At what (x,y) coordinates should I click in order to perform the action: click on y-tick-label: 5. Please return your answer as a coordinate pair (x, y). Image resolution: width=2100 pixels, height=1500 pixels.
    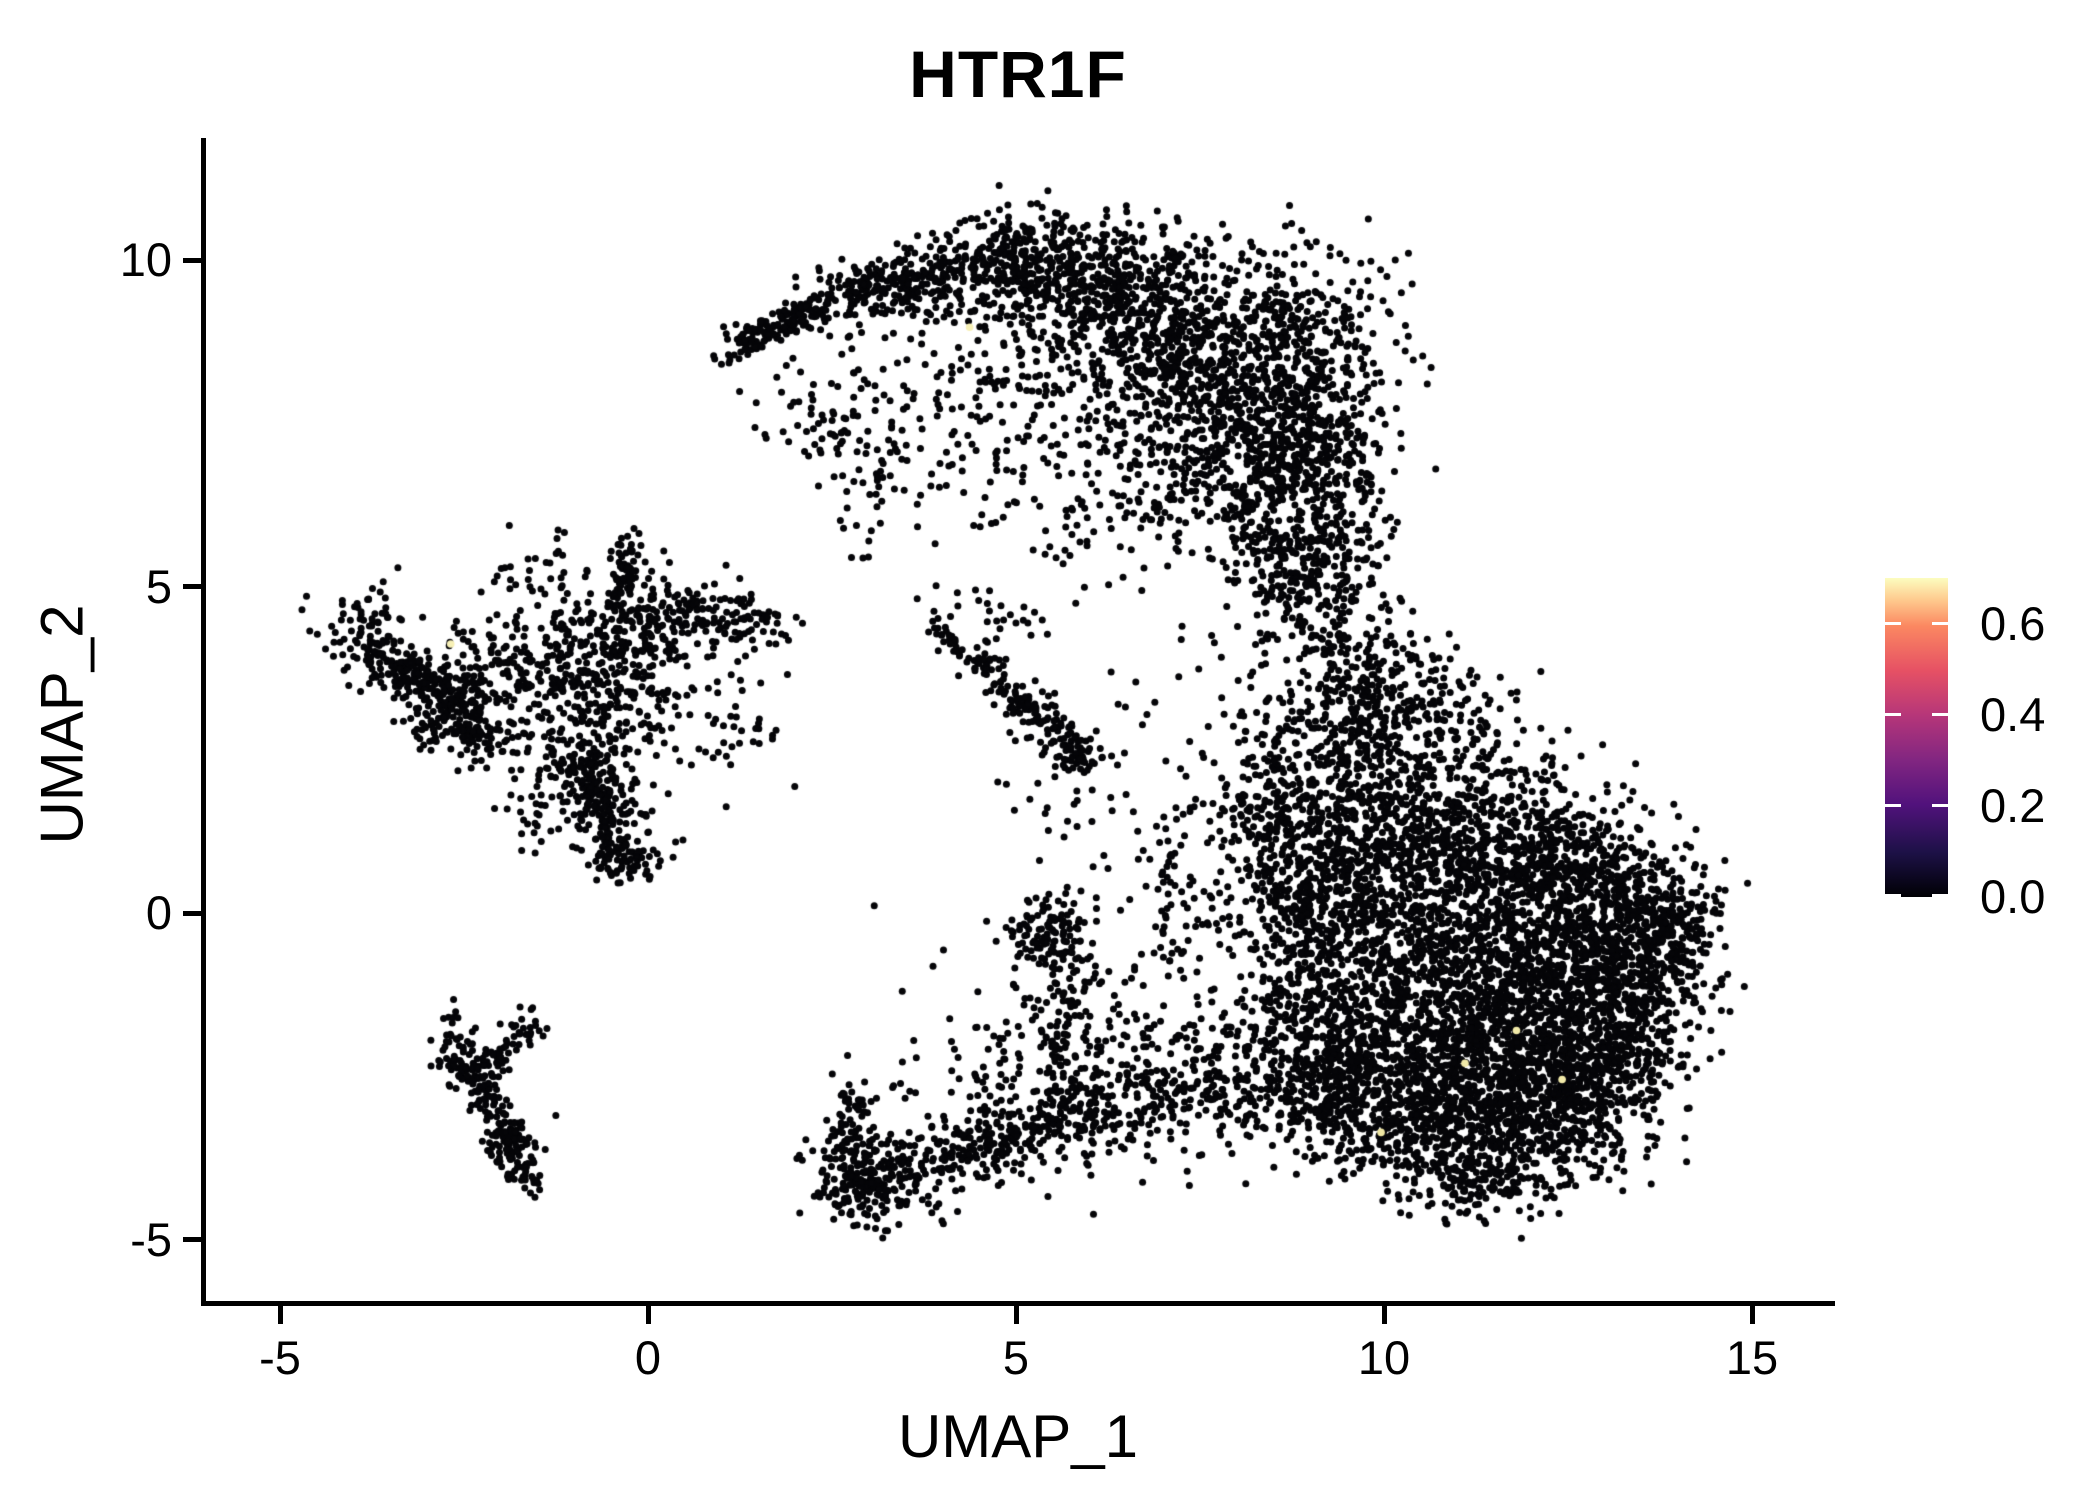
    Looking at the image, I should click on (158, 586).